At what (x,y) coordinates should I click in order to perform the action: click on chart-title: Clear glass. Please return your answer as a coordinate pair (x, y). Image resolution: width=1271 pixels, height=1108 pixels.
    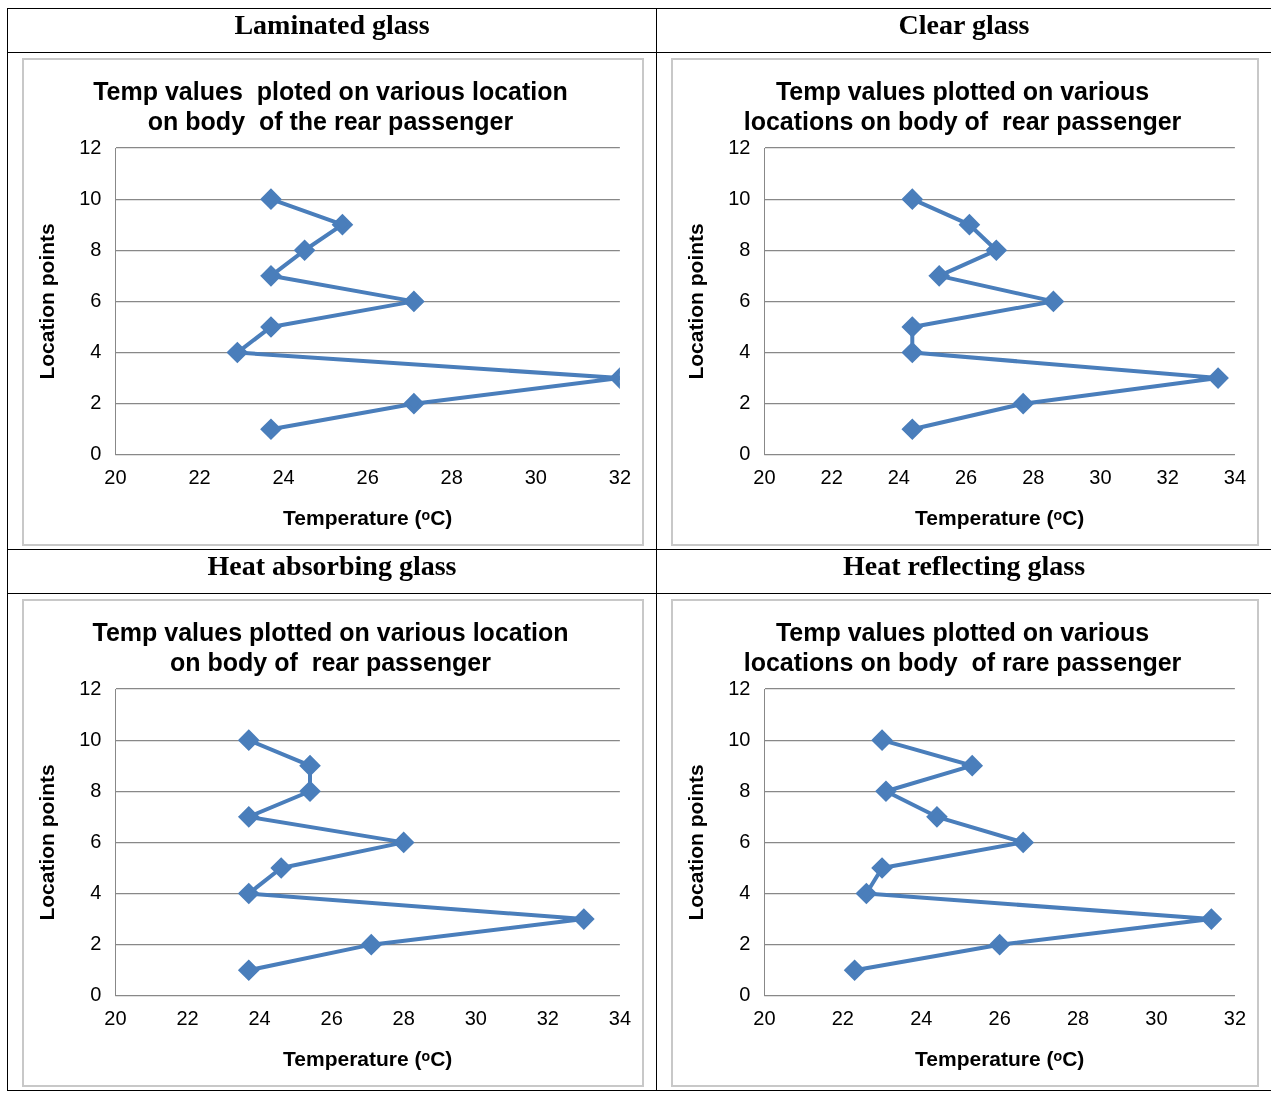
    Looking at the image, I should click on (964, 31).